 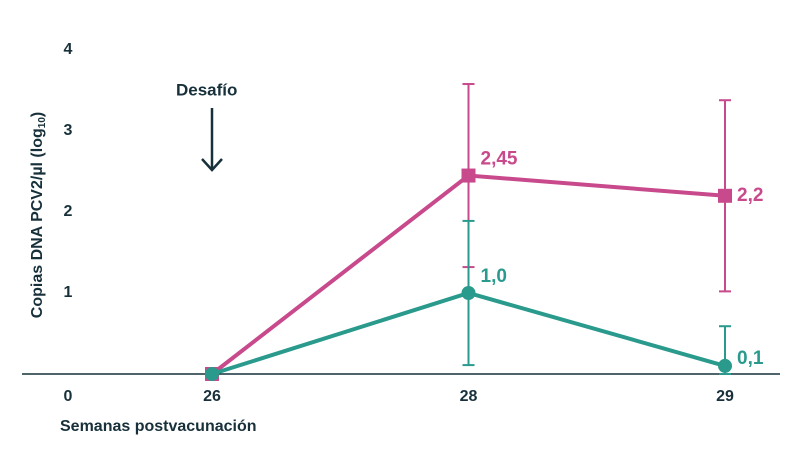 What do you see at coordinates (469, 396) in the screenshot?
I see `x-tick-label: 28` at bounding box center [469, 396].